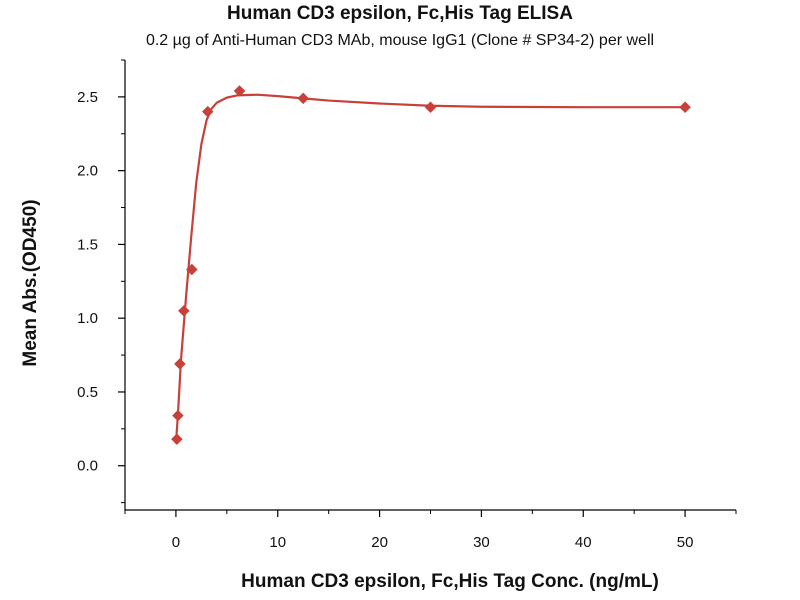 This screenshot has width=800, height=600. Describe the element at coordinates (685, 542) in the screenshot. I see `x-tick-label: 50` at that location.